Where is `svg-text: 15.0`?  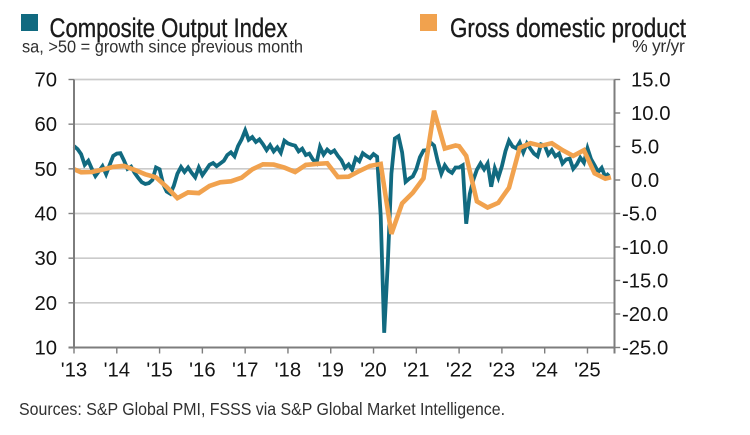 svg-text: 15.0 is located at coordinates (650, 81).